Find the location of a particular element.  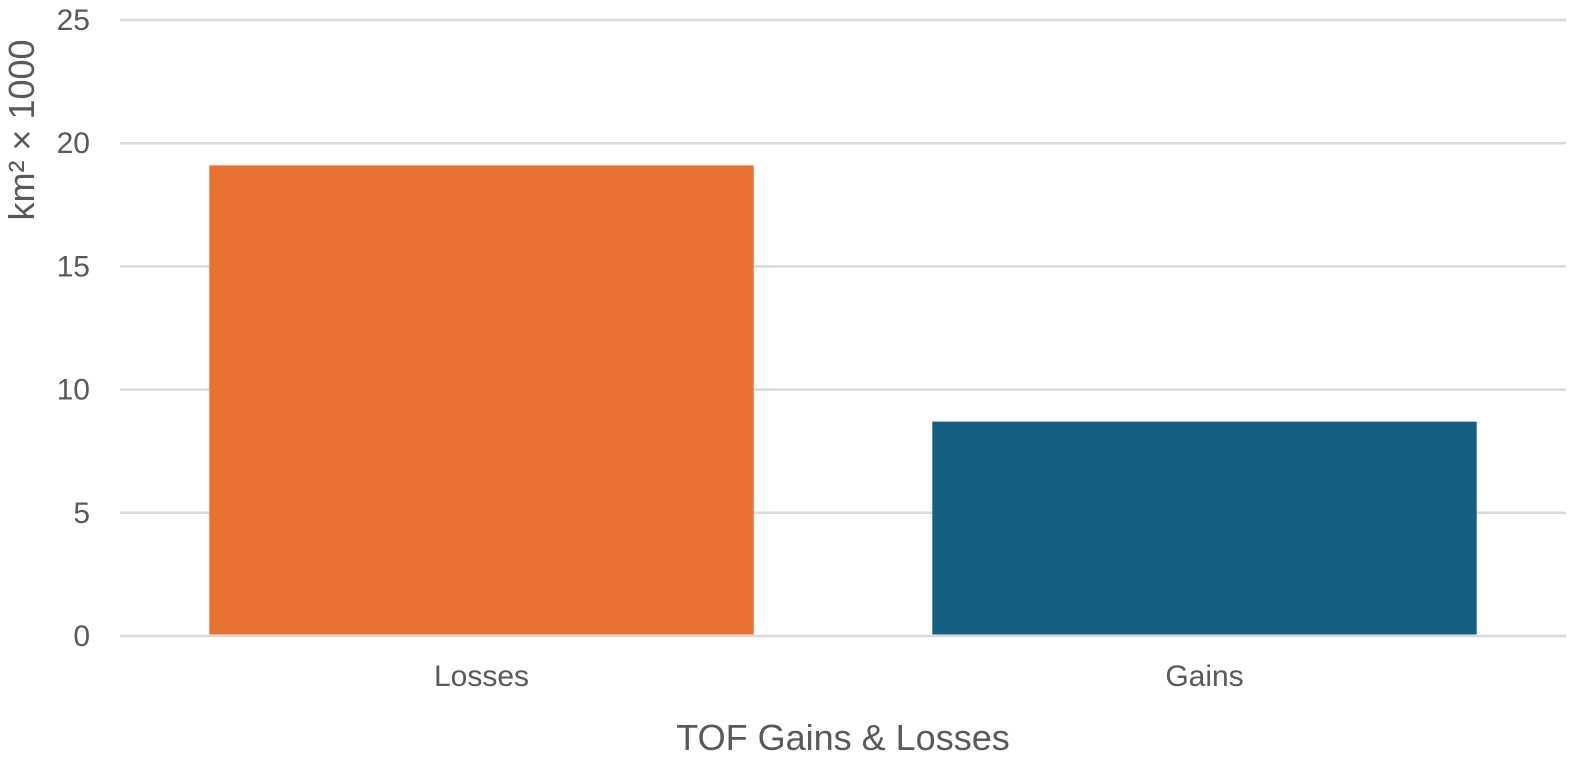

y-tick-labels: 0 5 10 15 20 25 is located at coordinates (73, 328).